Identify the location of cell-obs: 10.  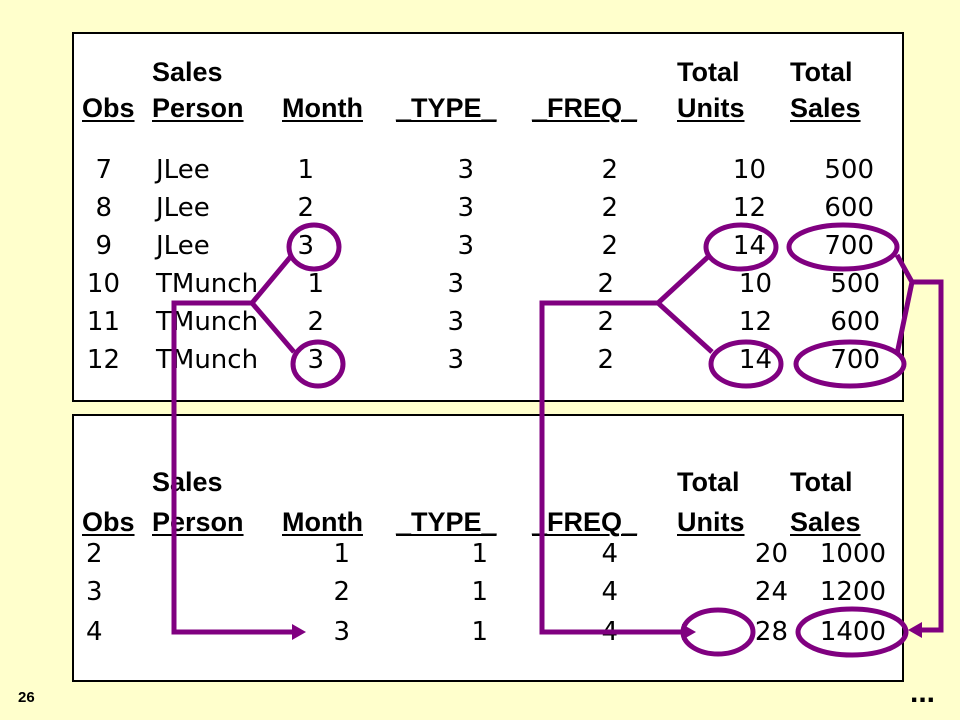
(103, 284).